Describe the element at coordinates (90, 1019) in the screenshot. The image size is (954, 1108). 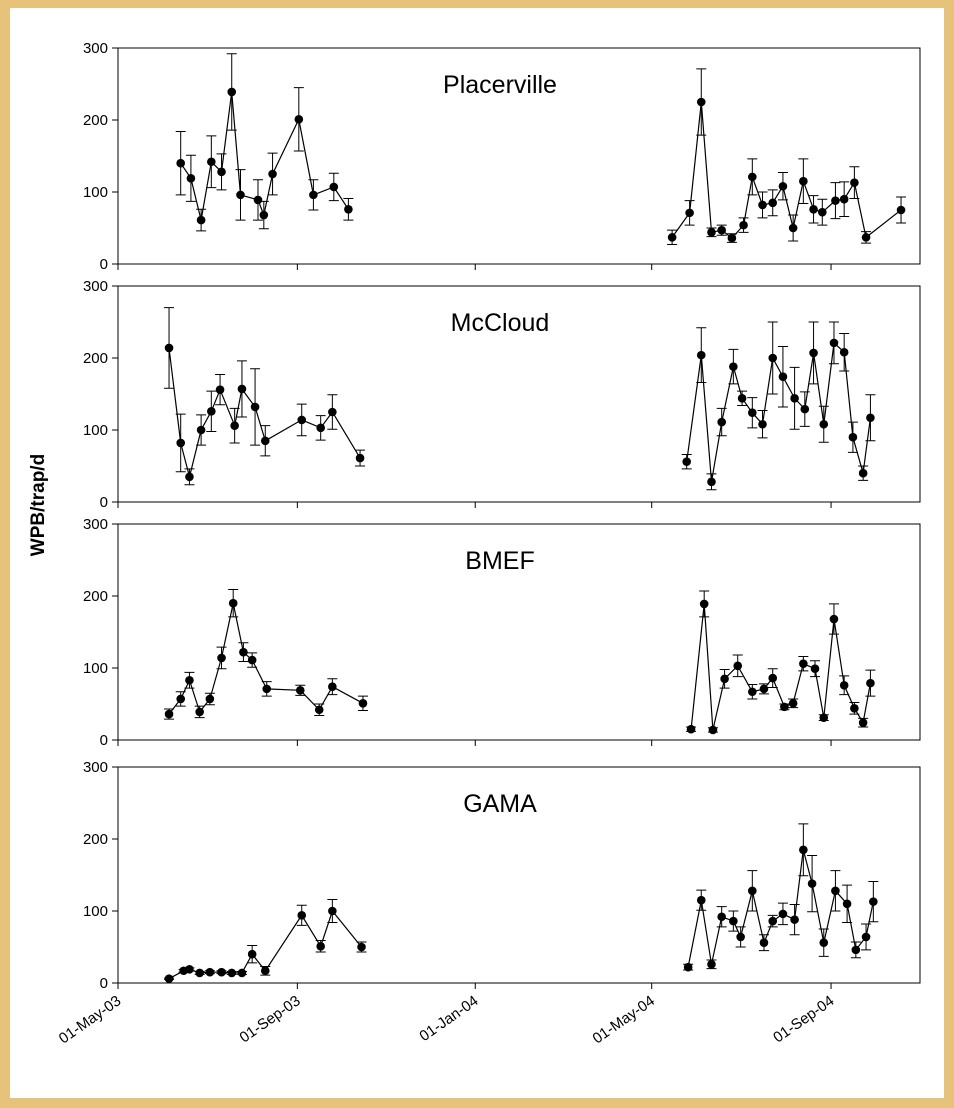
I see `x-tick-label: 01-May-03` at that location.